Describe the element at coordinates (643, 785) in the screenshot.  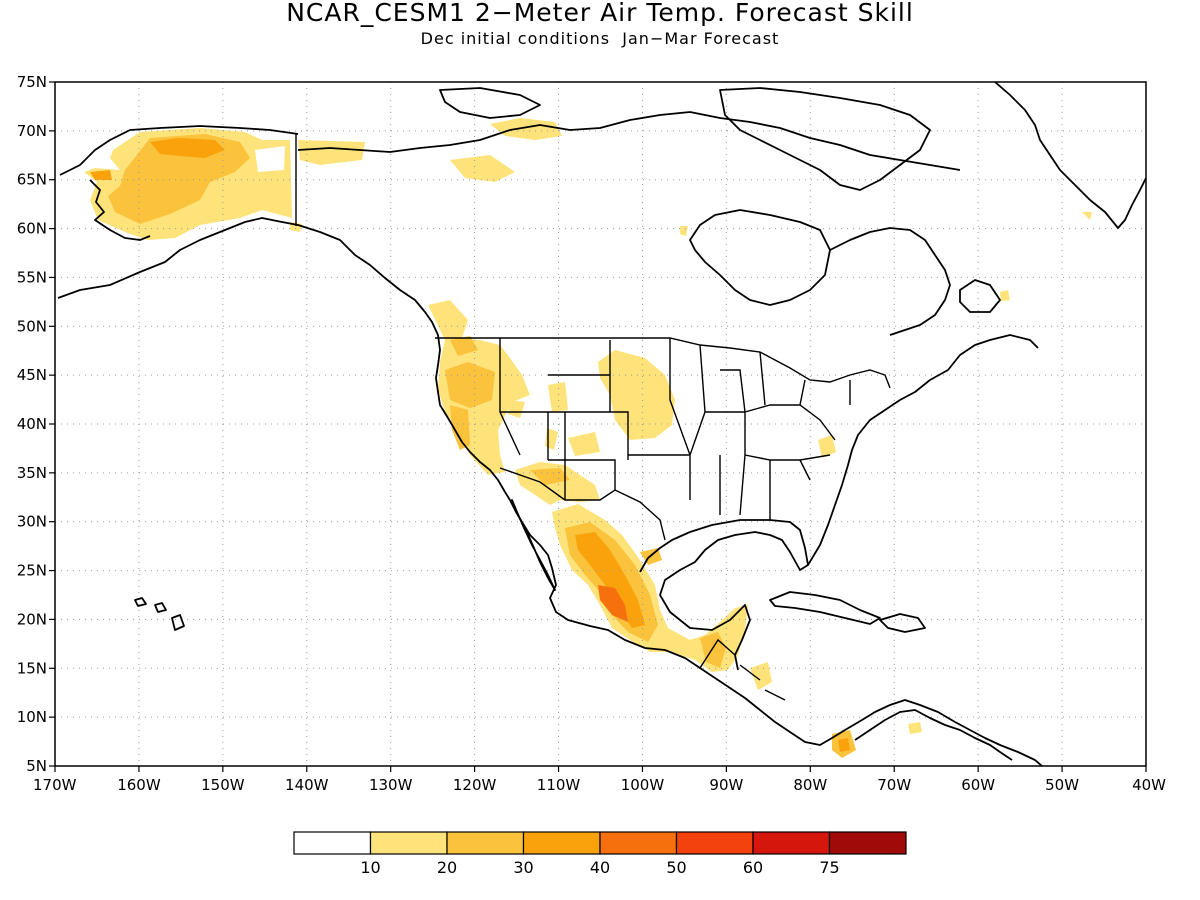
I see `lon-label: 100W` at that location.